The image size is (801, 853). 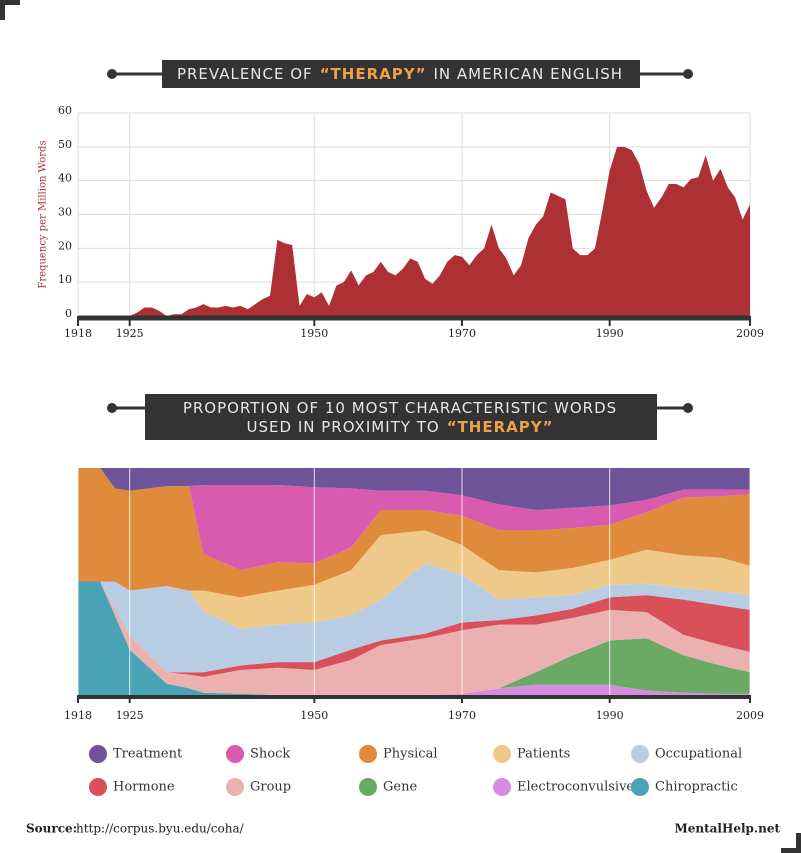 I want to click on source-url: http://corpus.byu.edu/coha/, so click(x=160, y=829).